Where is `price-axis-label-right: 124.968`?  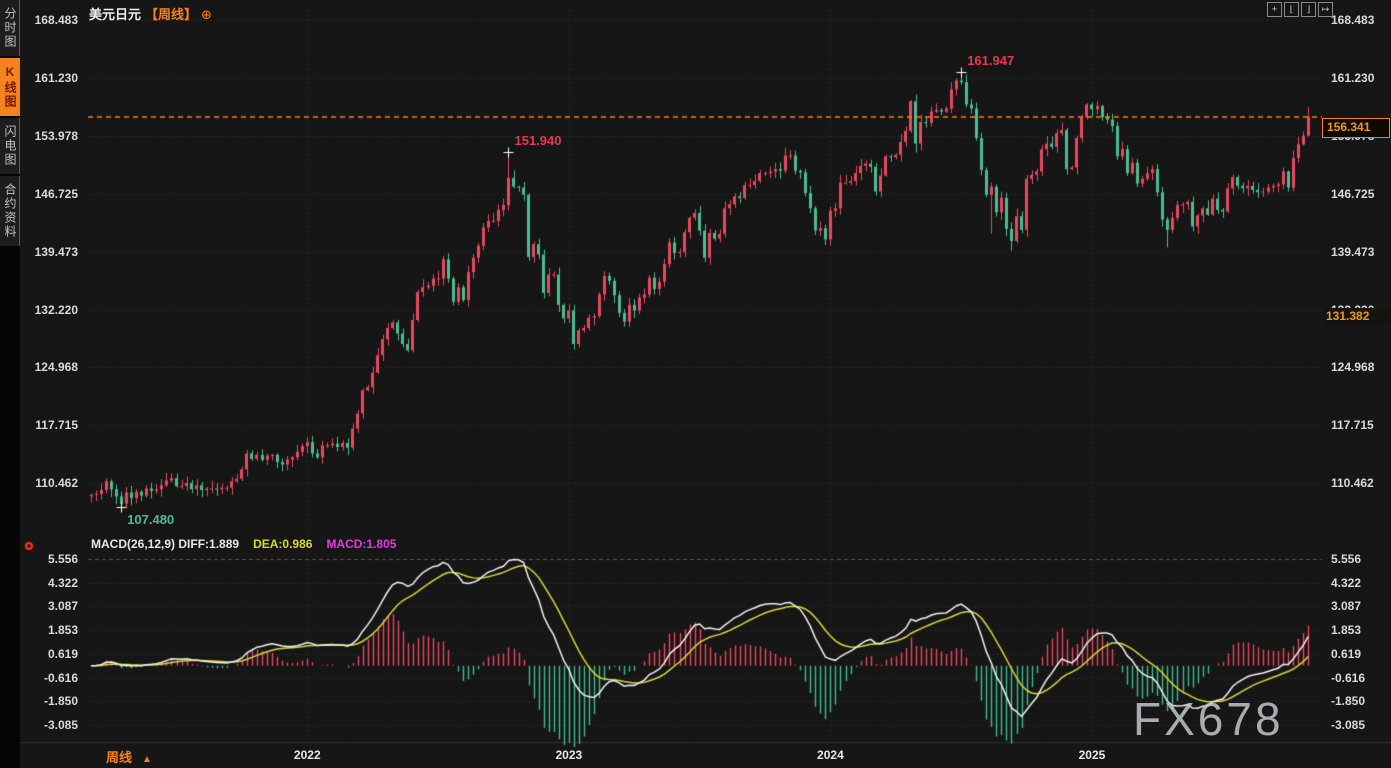 price-axis-label-right: 124.968 is located at coordinates (1353, 367).